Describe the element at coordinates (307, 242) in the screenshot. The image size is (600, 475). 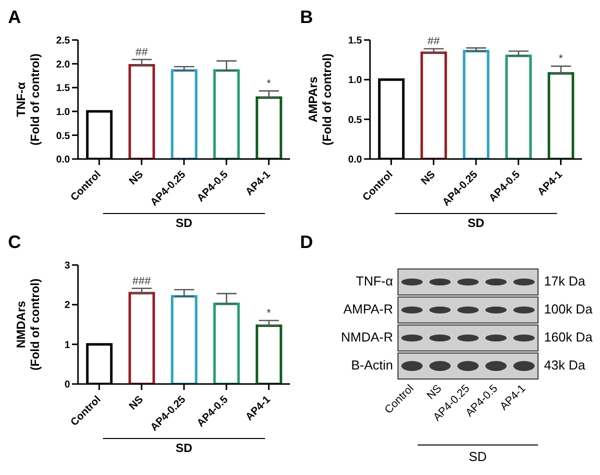
I see `text: D` at that location.